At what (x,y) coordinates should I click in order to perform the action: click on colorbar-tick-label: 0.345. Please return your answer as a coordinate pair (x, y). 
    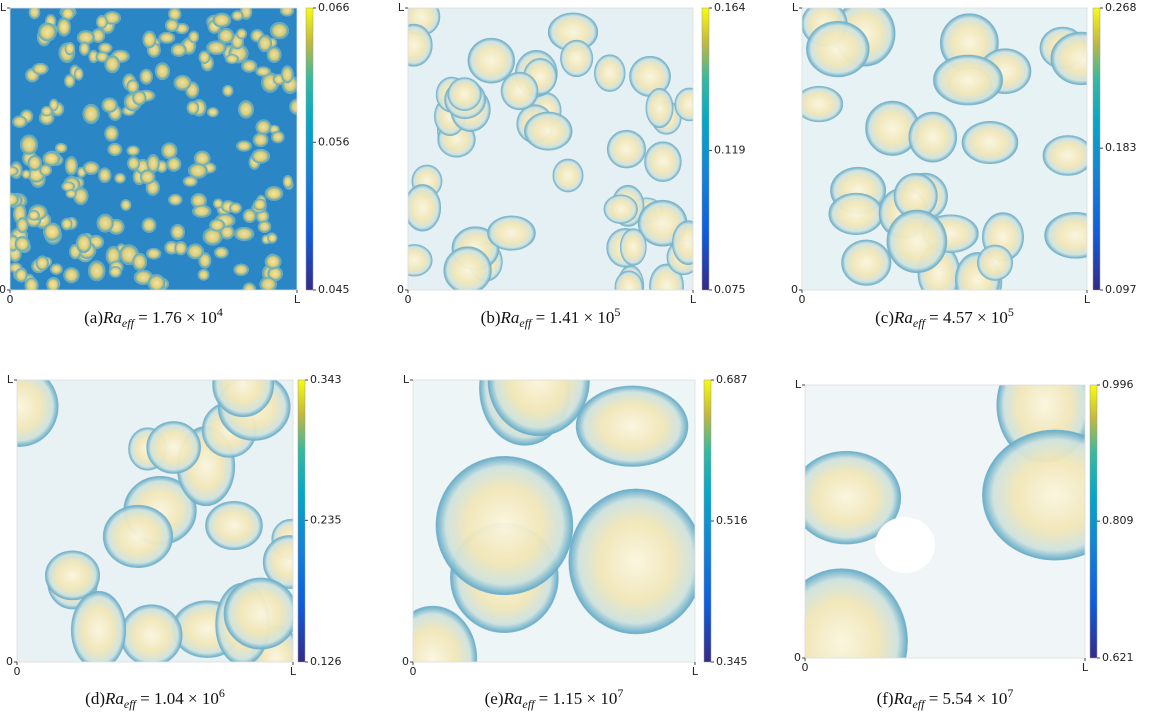
    Looking at the image, I should click on (732, 661).